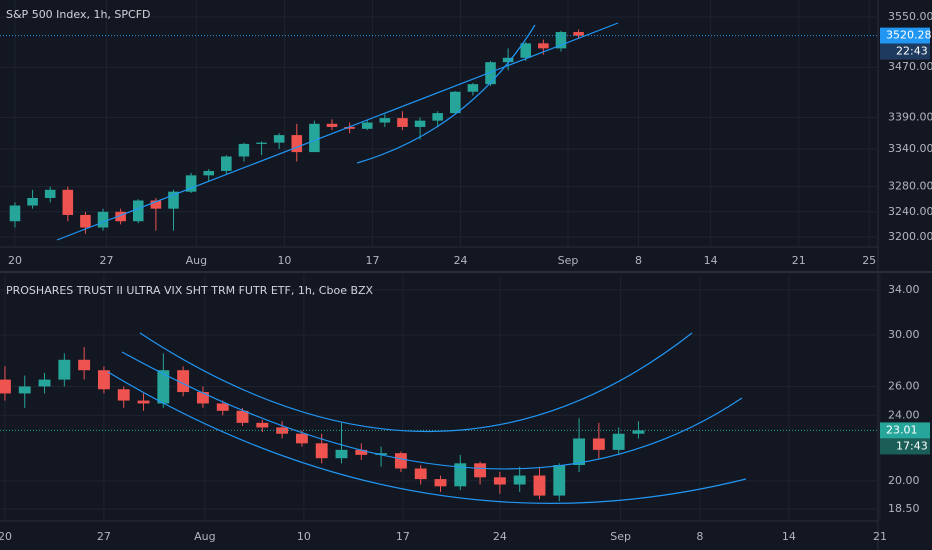  Describe the element at coordinates (904, 508) in the screenshot. I see `y-tick-label: 18.50` at that location.